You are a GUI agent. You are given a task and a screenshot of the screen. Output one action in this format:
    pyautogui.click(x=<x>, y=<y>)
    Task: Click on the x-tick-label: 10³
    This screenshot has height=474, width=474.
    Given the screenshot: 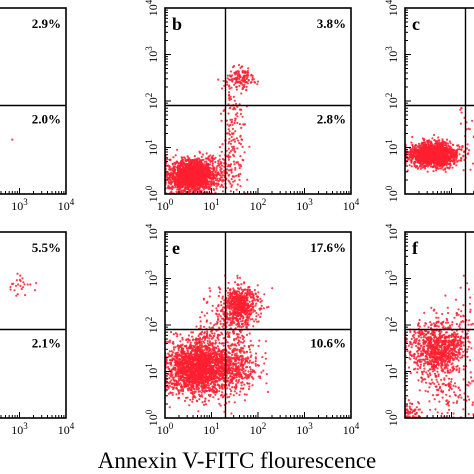 What is the action you would take?
    pyautogui.click(x=19, y=205)
    